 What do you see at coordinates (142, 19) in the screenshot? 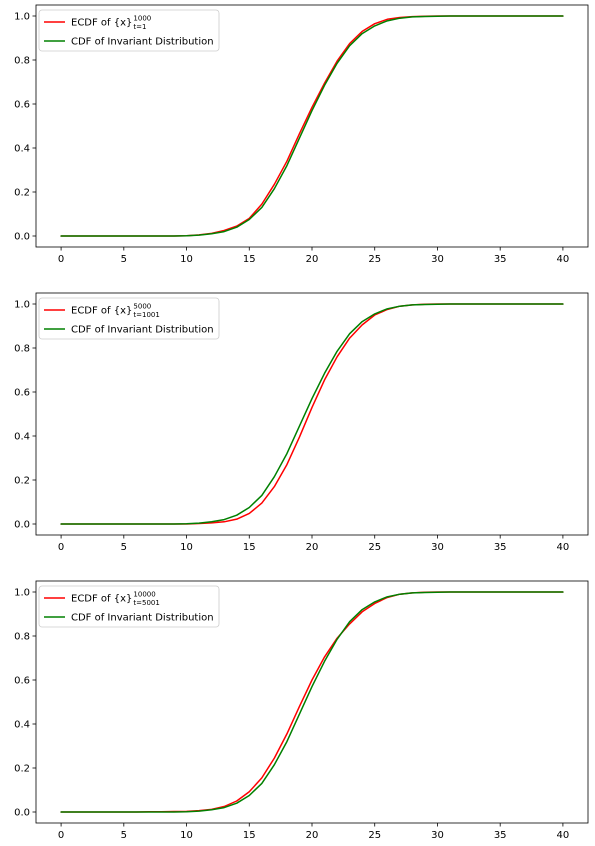
I see `legend-superscript: 1000` at bounding box center [142, 19].